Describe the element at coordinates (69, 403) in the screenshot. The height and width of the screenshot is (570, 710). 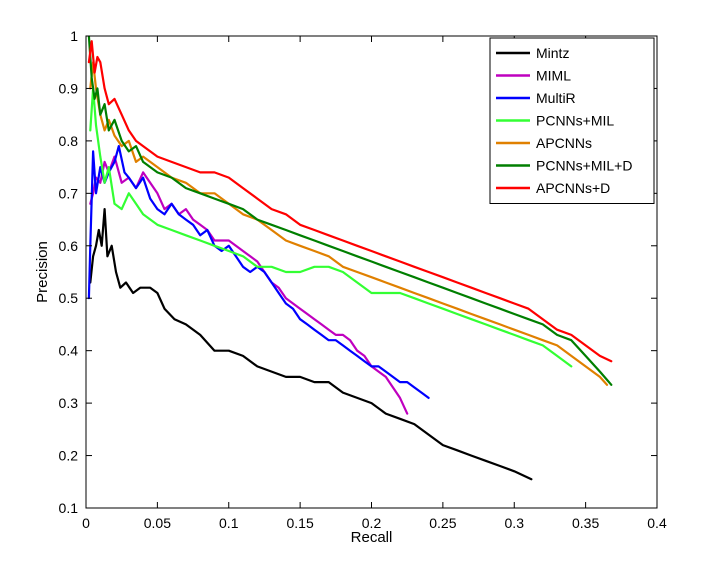
I see `y-tick-label: 0.3` at that location.